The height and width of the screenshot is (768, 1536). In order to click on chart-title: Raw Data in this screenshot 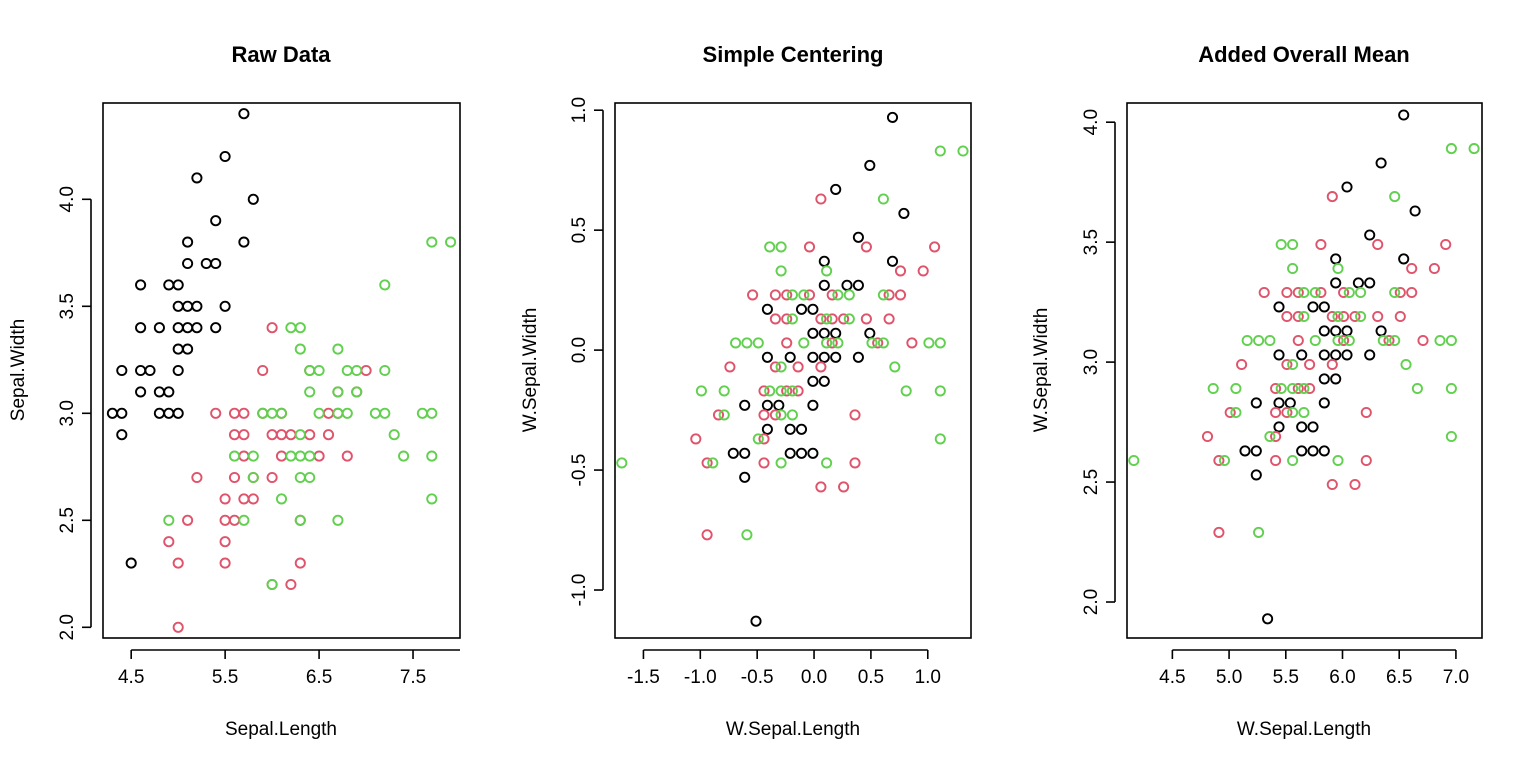, I will do `click(281, 54)`.